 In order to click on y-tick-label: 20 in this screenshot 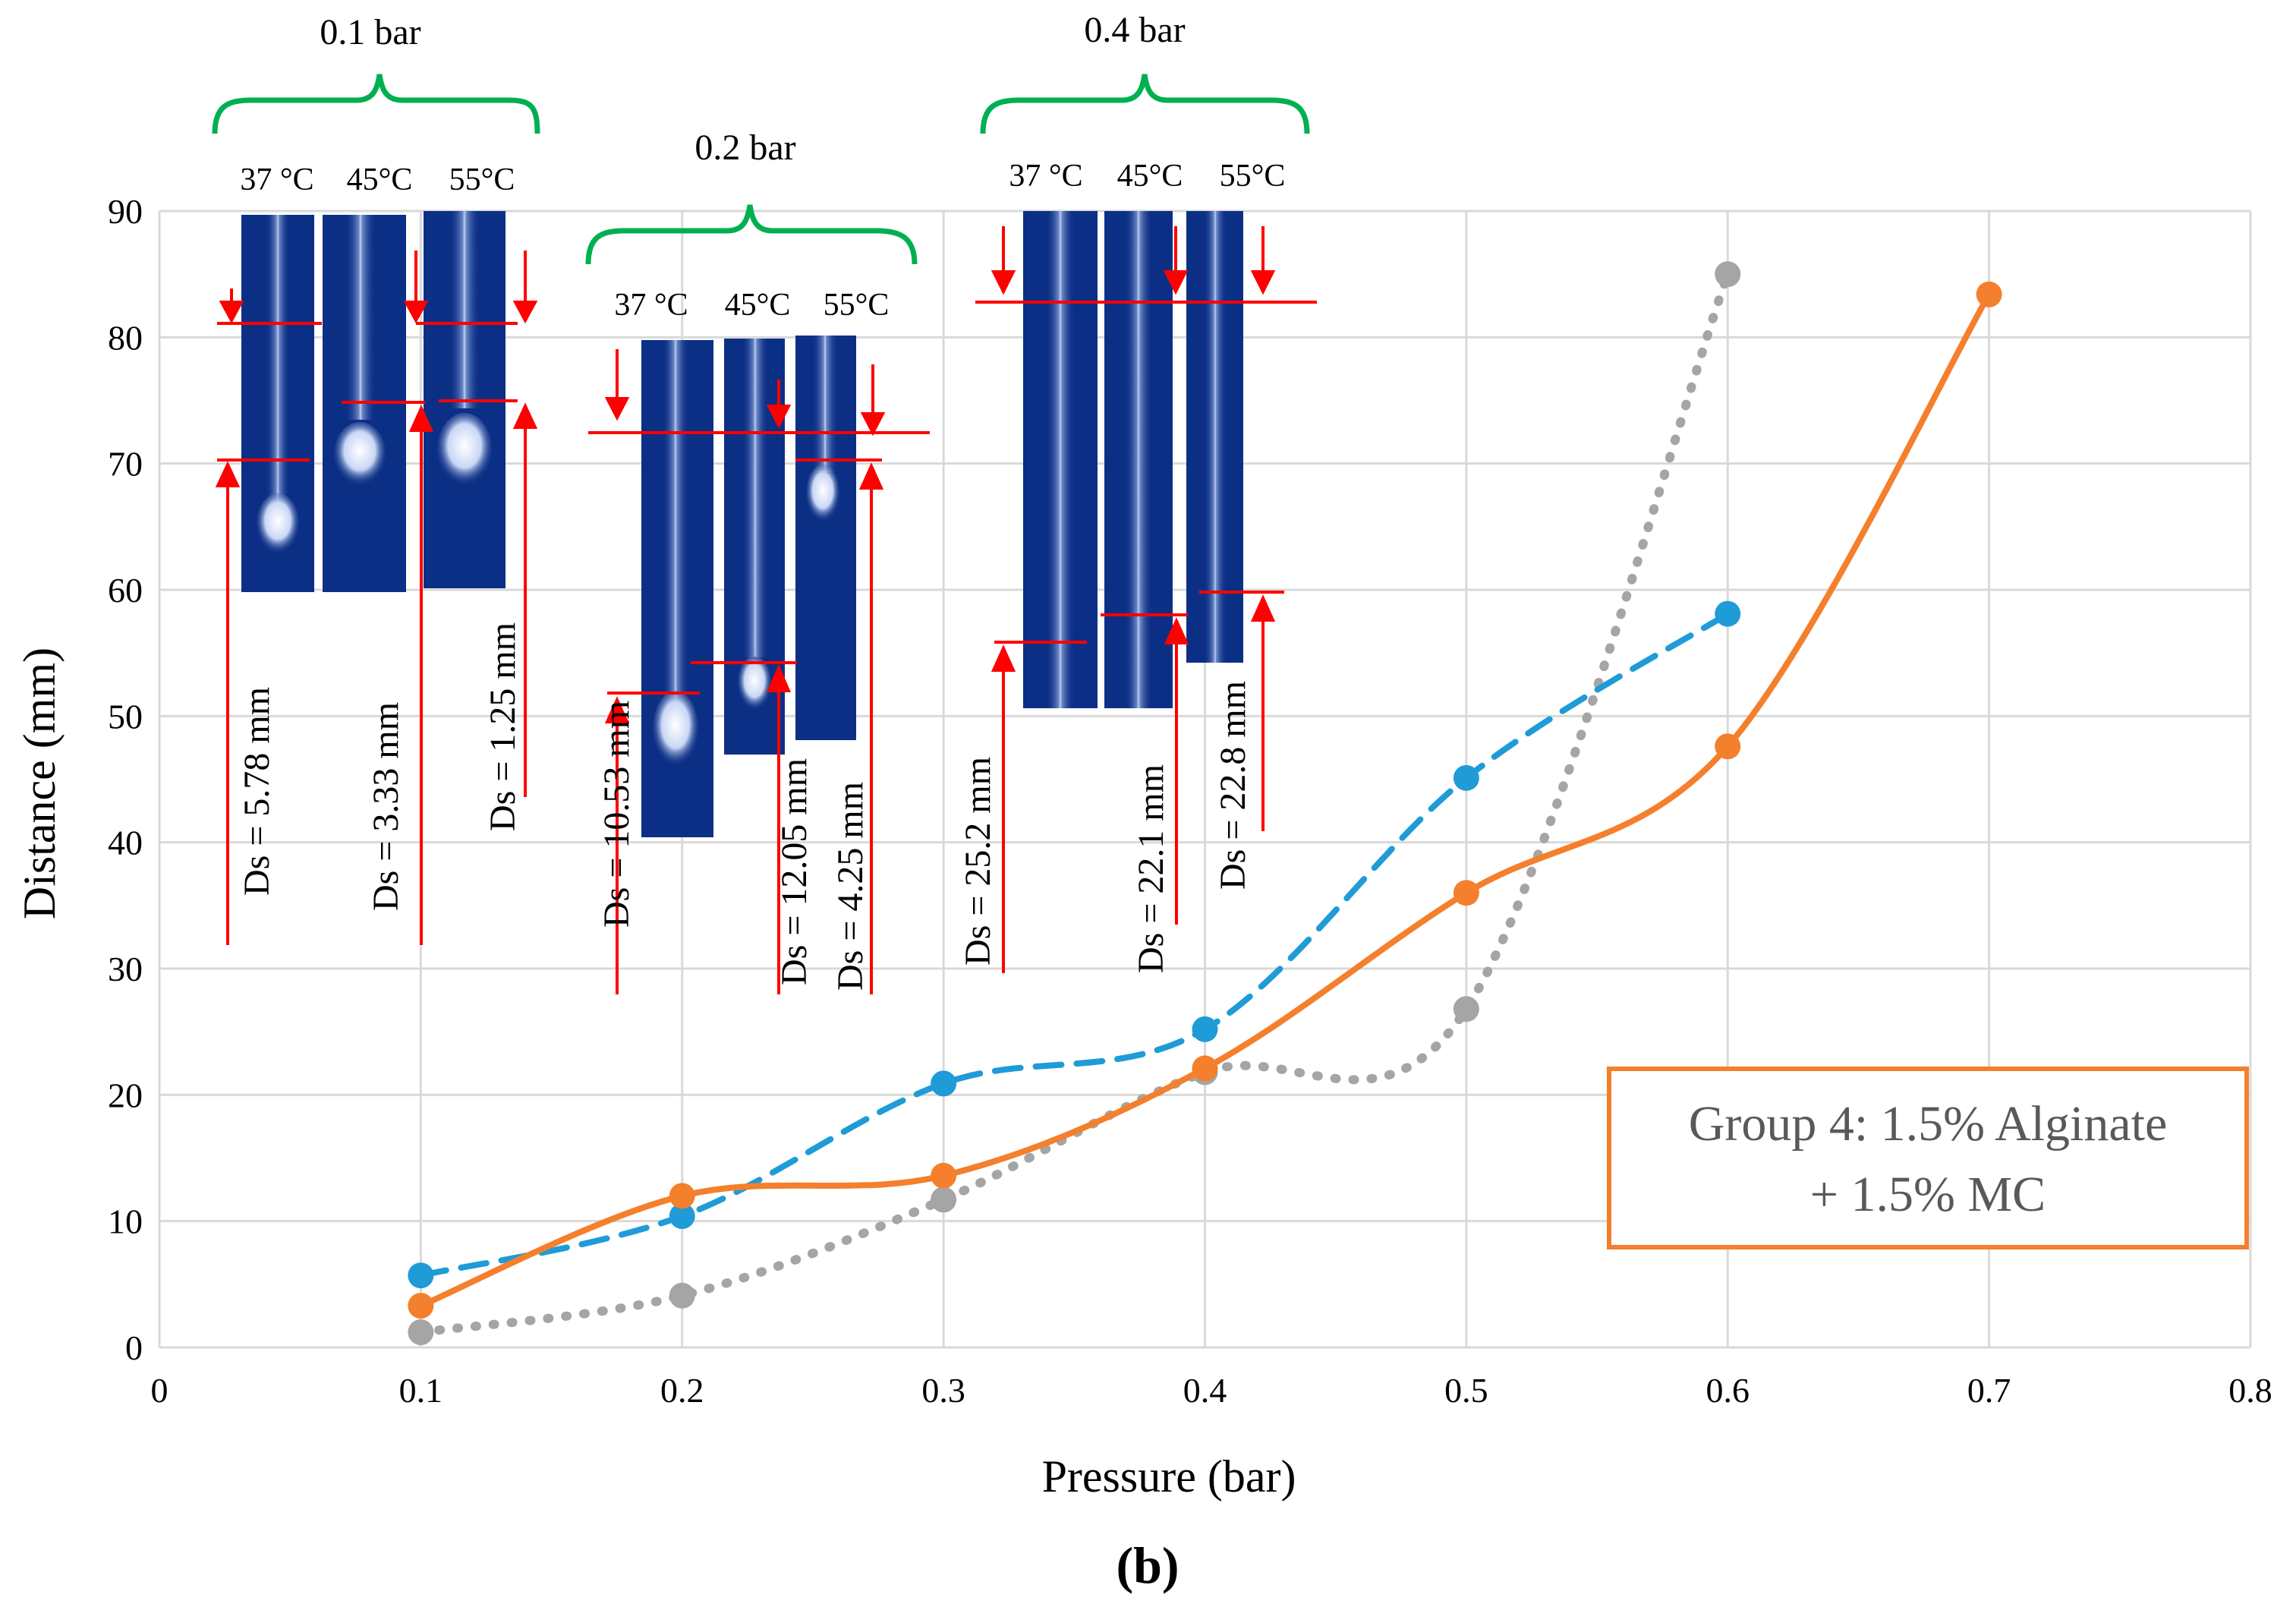, I will do `click(125, 1095)`.